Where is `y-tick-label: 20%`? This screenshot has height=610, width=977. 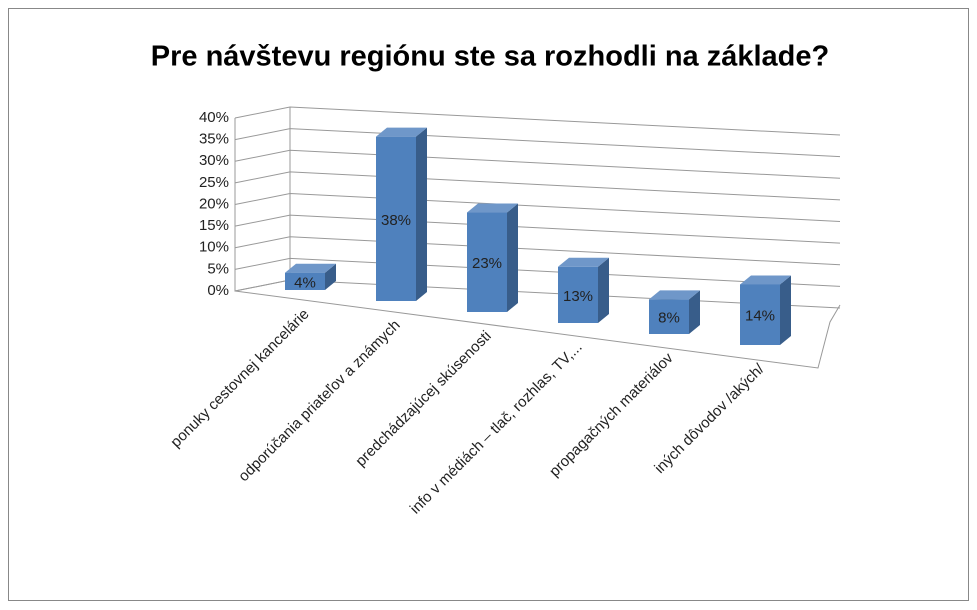
y-tick-label: 20% is located at coordinates (214, 203).